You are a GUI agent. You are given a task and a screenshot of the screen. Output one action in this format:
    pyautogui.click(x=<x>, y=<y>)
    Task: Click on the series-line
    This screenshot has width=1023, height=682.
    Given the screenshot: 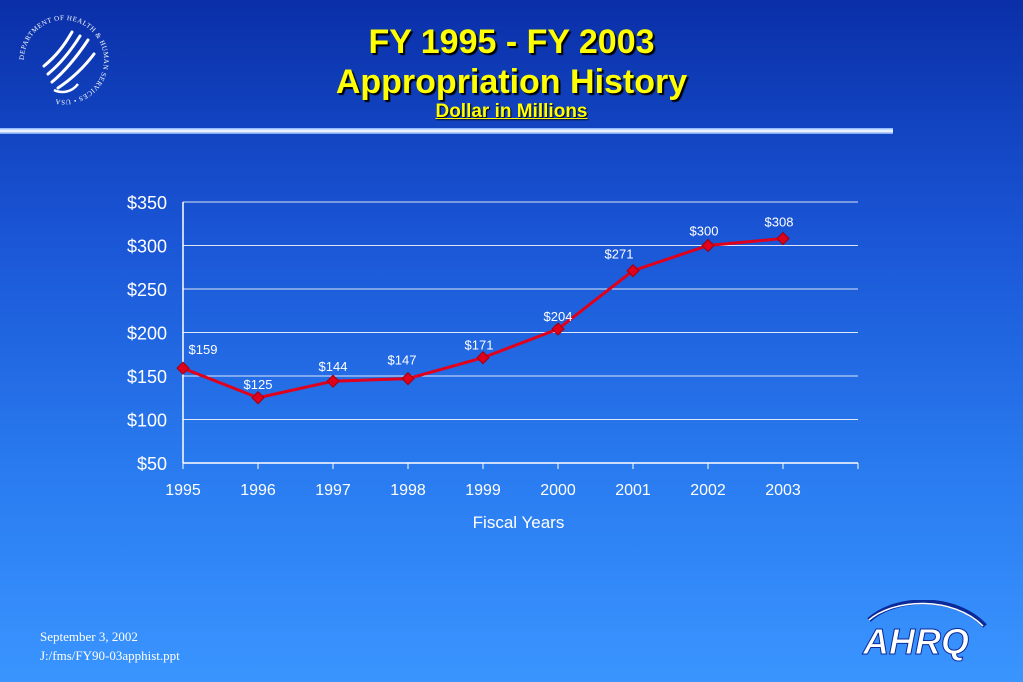 What is the action you would take?
    pyautogui.click(x=483, y=318)
    